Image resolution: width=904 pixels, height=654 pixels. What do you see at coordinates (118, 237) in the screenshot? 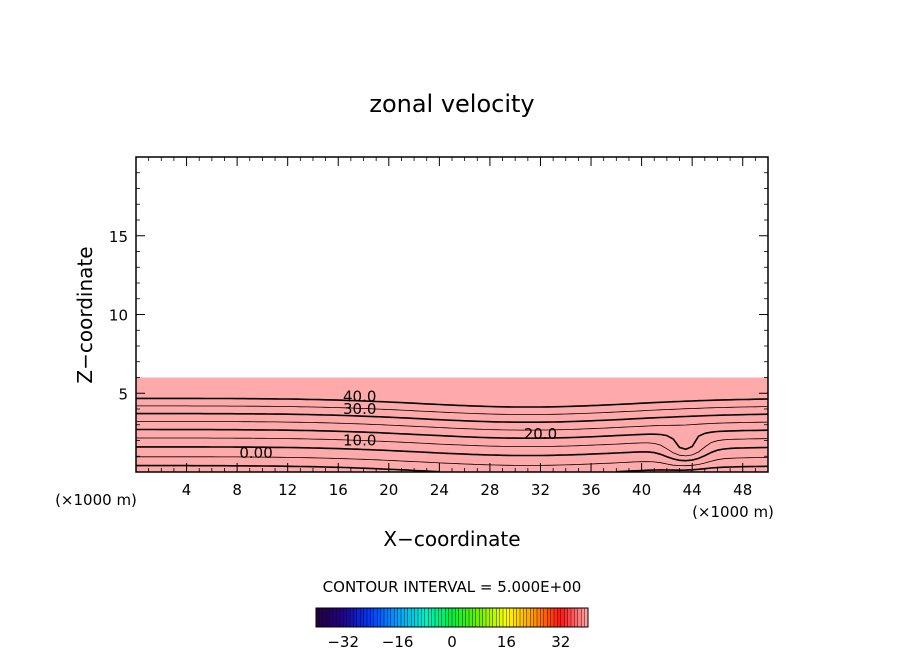
I see `y-tick-label-2: 15` at bounding box center [118, 237].